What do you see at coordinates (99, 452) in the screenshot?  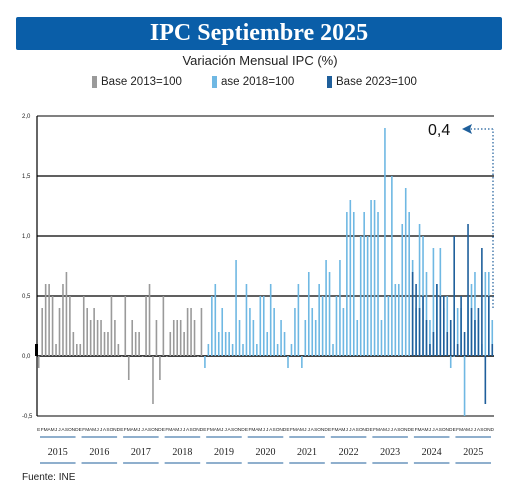 I see `year-label: 2016` at bounding box center [99, 452].